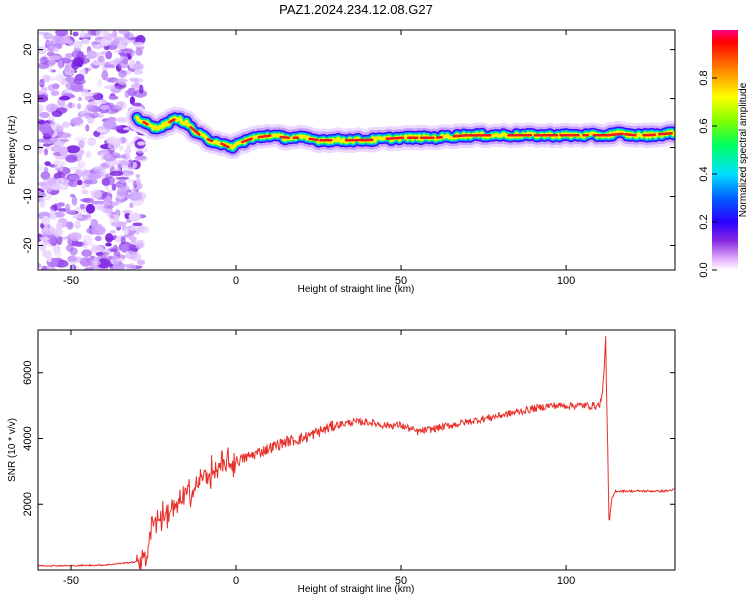 The height and width of the screenshot is (600, 750). What do you see at coordinates (94, 150) in the screenshot?
I see `spectrogram-noise-region` at bounding box center [94, 150].